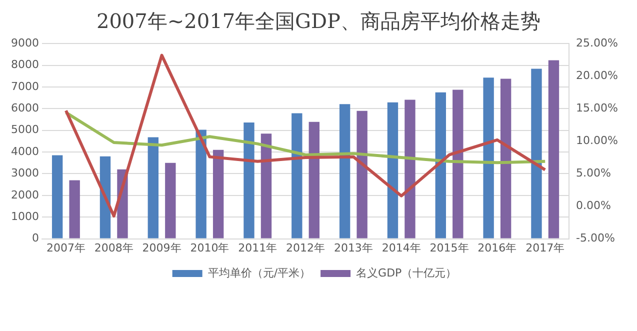 The height and width of the screenshot is (331, 637). What do you see at coordinates (597, 108) in the screenshot?
I see `y2-tick-label: 15.00%` at bounding box center [597, 108].